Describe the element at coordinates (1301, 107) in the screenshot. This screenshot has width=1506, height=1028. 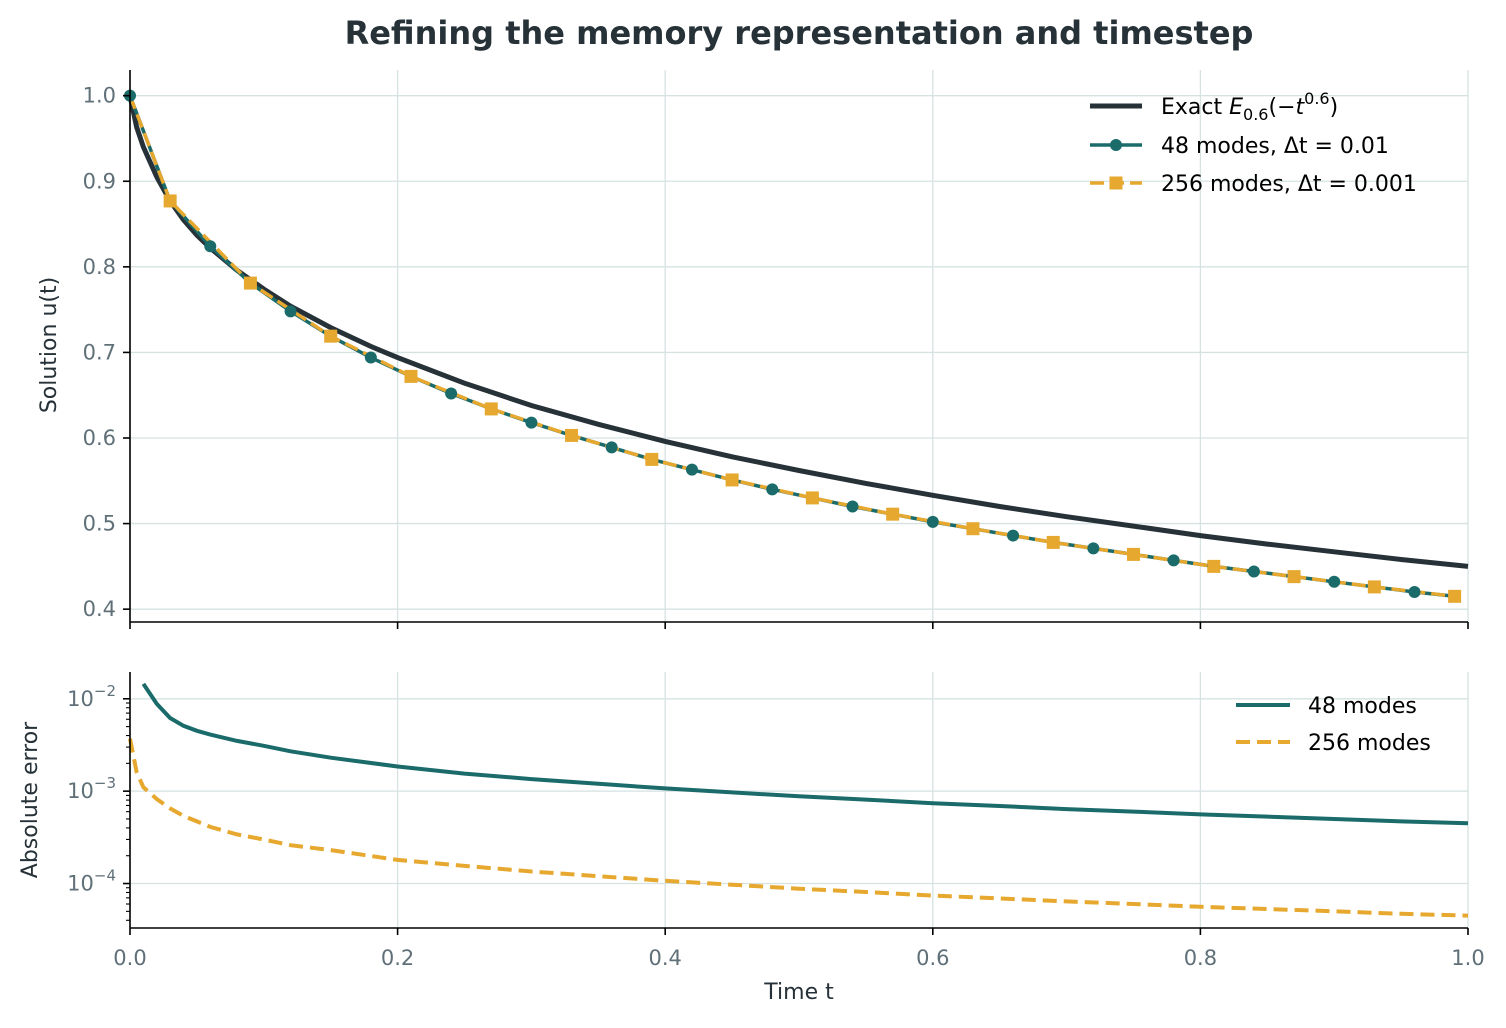
I see `legend-exact-t: t` at that location.